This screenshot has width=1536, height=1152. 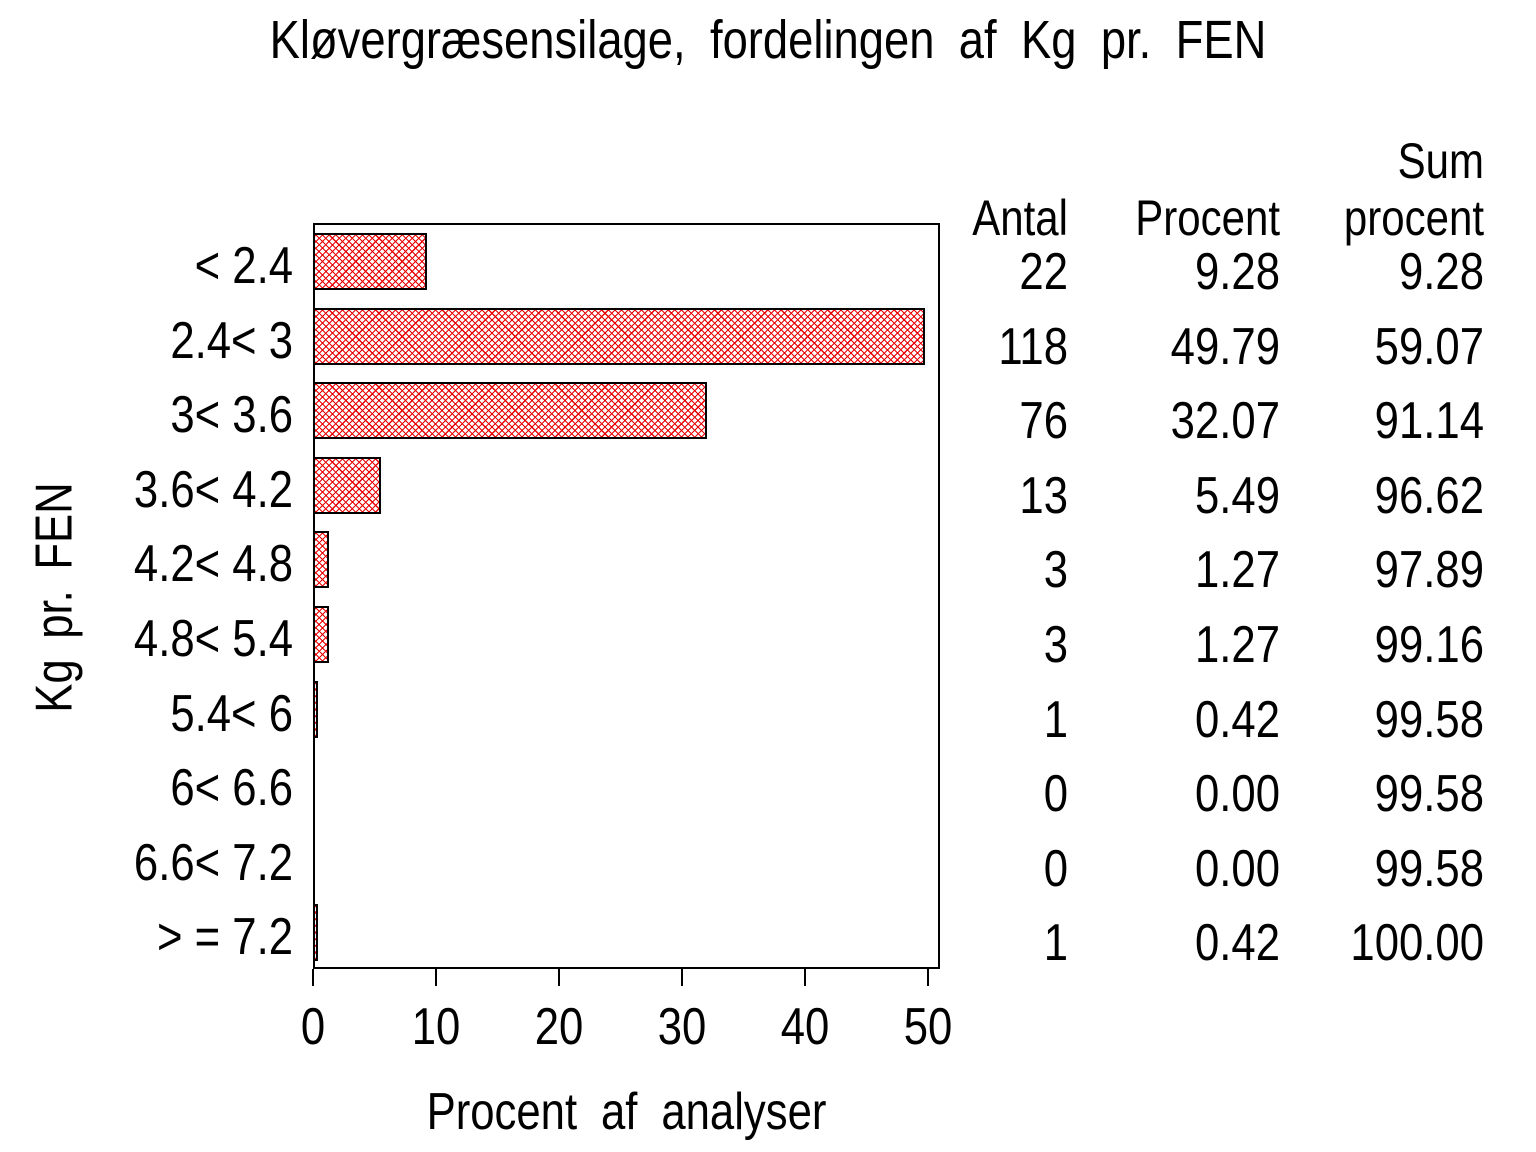 I want to click on category-label: 4.2< 4.8, so click(x=213, y=564).